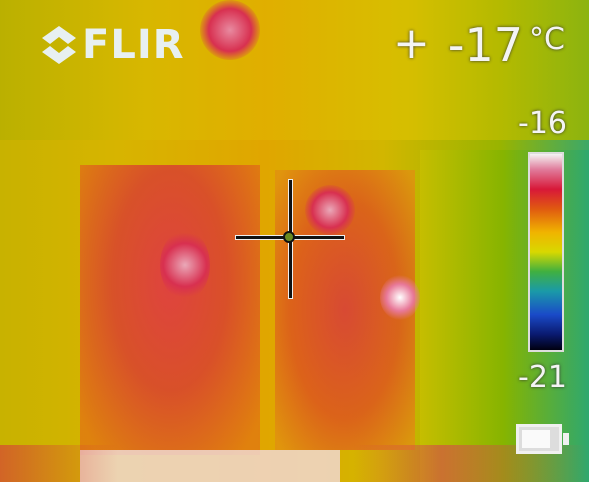 Image resolution: width=589 pixels, height=482 pixels. I want to click on hot-spot-left, so click(185, 265).